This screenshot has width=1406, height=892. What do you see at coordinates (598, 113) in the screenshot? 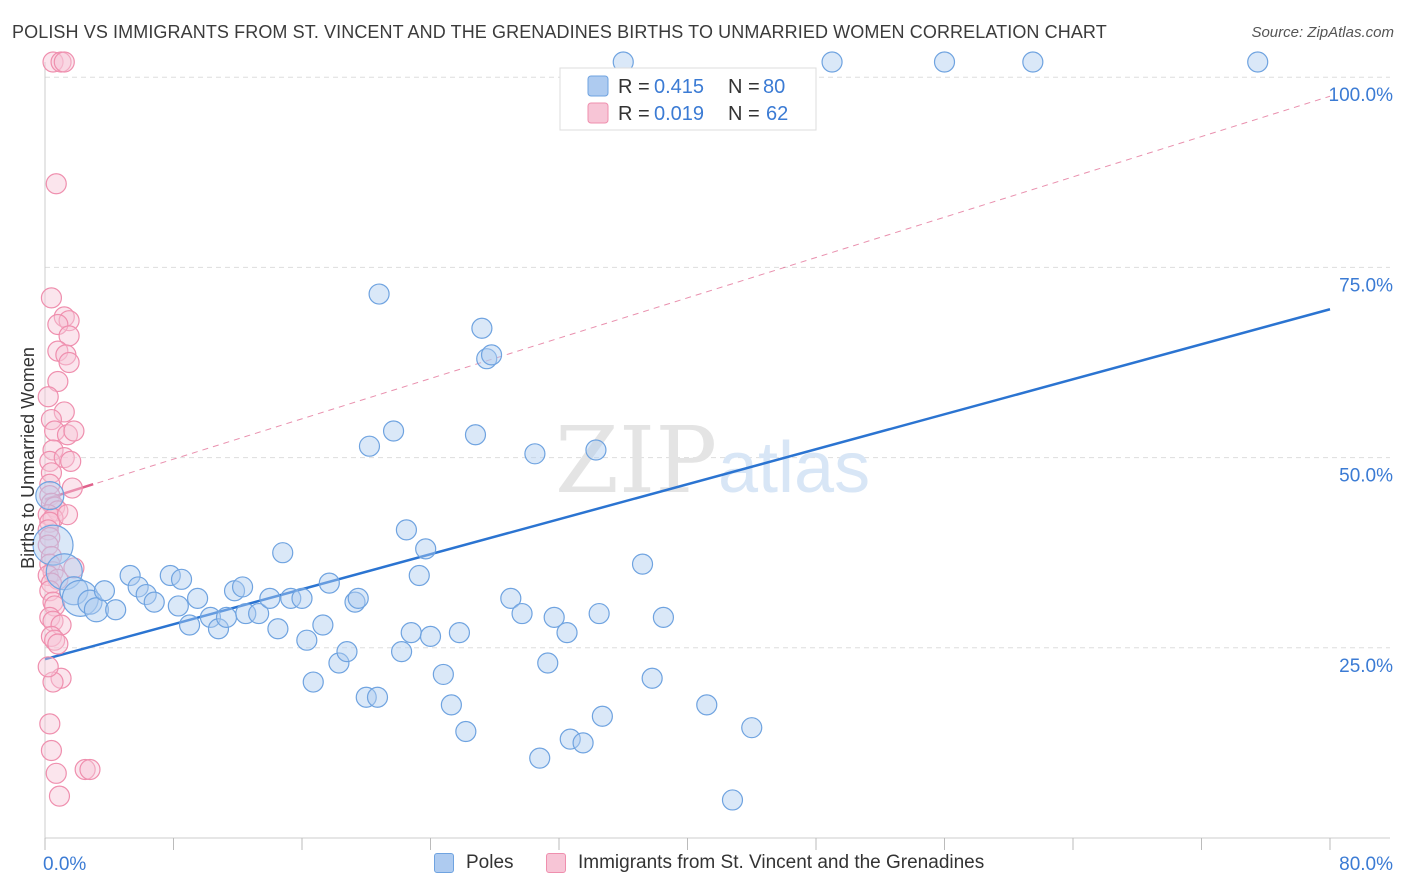
I see `legend-top-swatch-immigrants` at bounding box center [598, 113].